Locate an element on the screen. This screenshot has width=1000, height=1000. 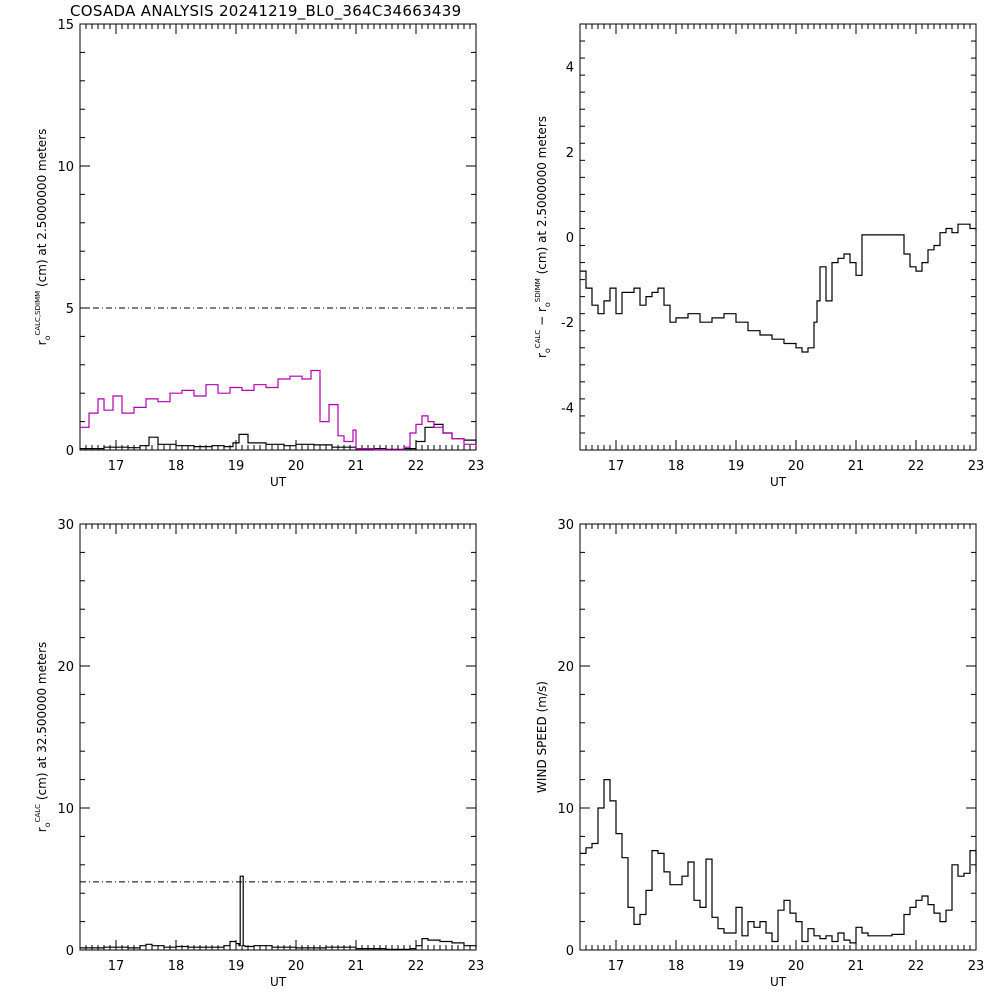
y-axis-label: roCALC (cm) at 32.500000 meters is located at coordinates (43, 737).